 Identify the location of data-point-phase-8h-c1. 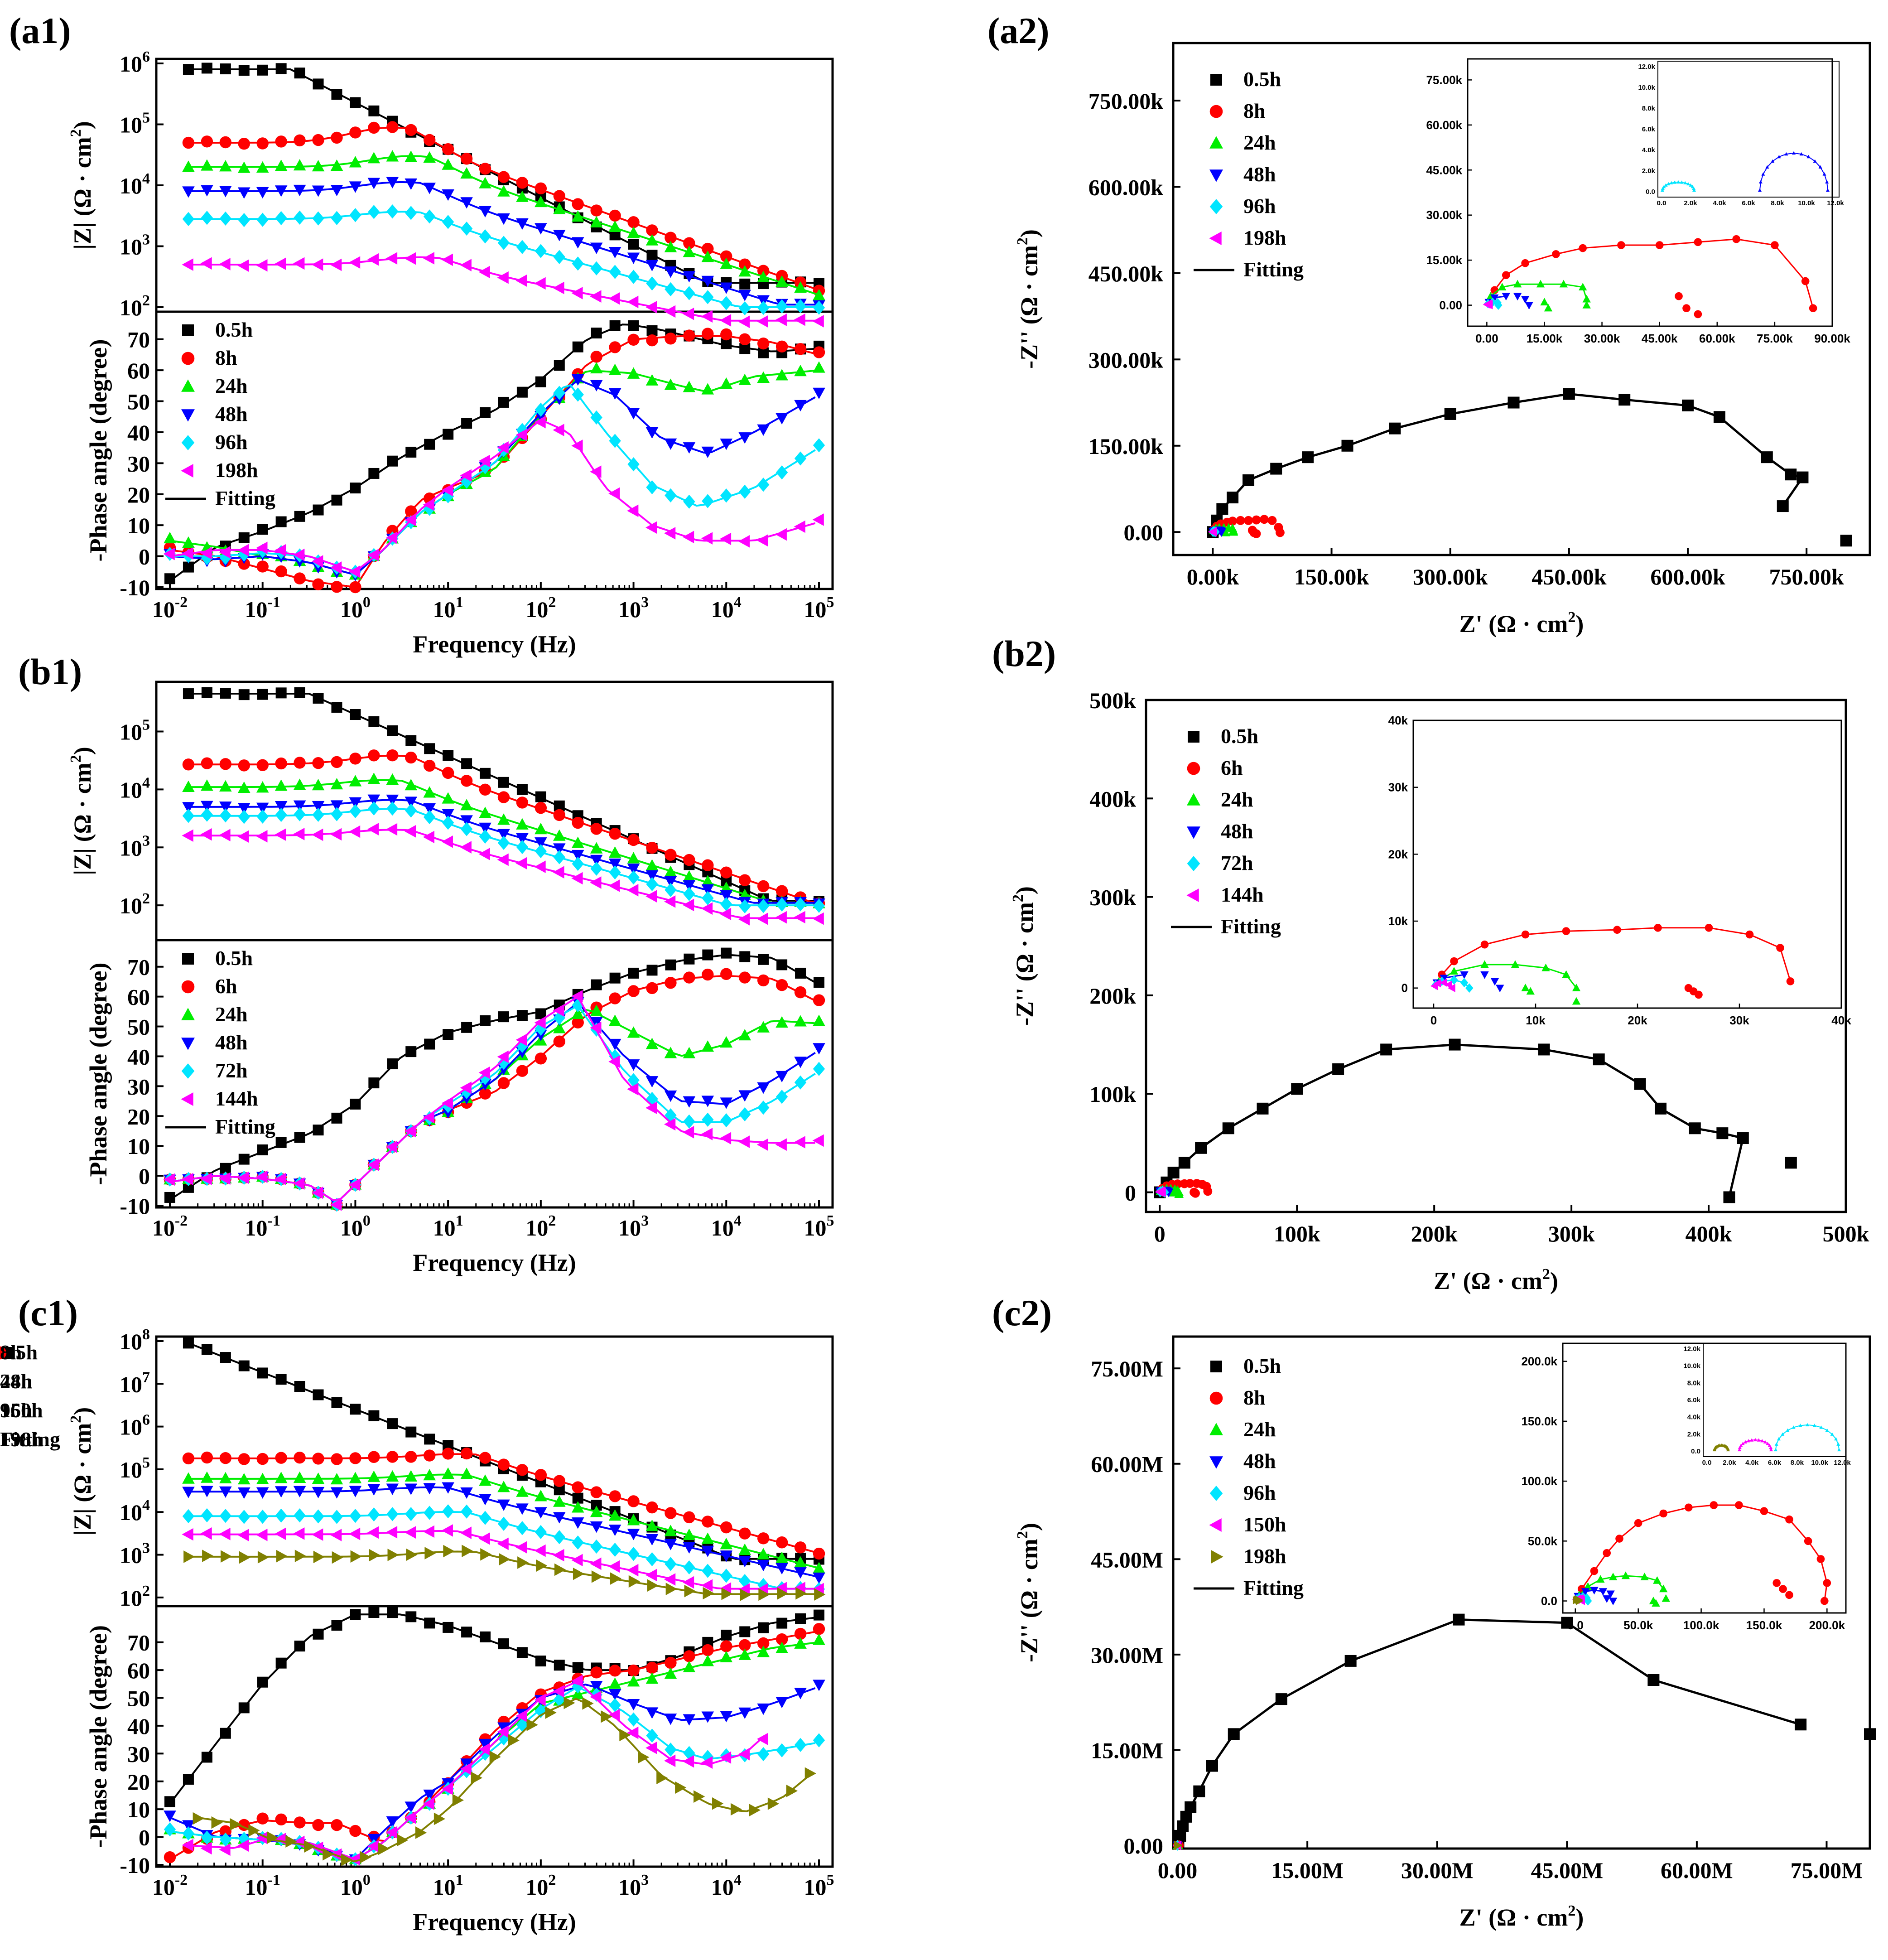
(337, 1825).